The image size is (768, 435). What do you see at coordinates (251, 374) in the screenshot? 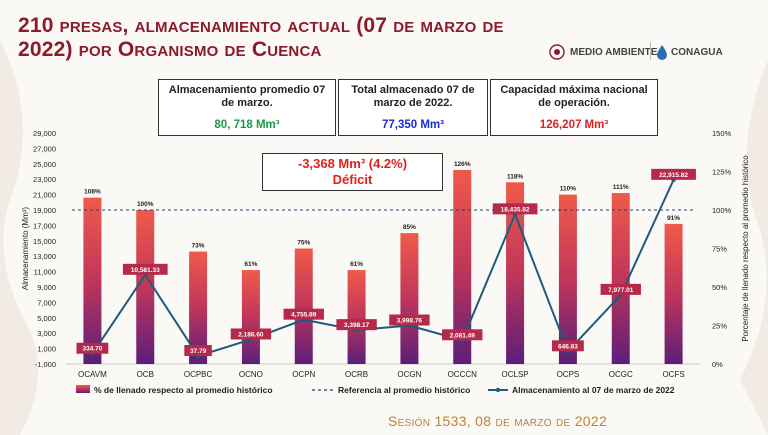
I see `x-tick-label: OCNO` at bounding box center [251, 374].